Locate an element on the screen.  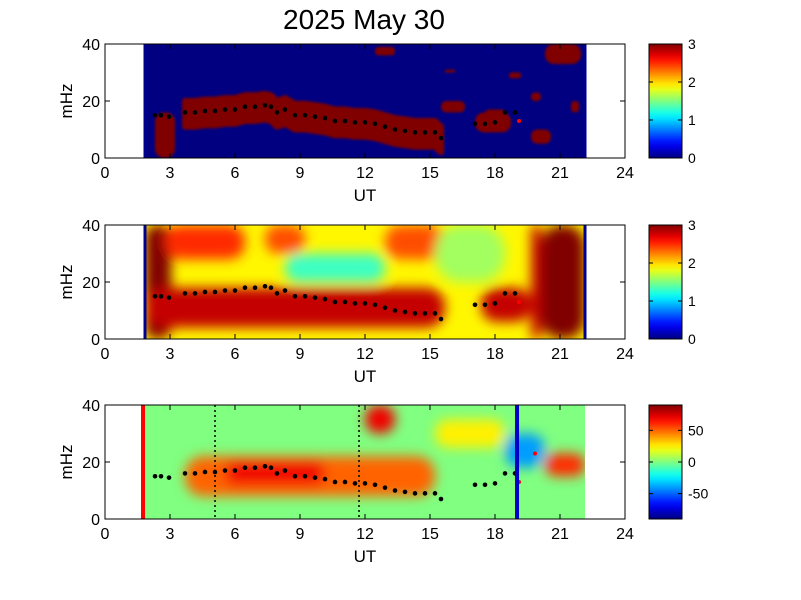
colorbar: 0 1 2 3 is located at coordinates (672, 101).